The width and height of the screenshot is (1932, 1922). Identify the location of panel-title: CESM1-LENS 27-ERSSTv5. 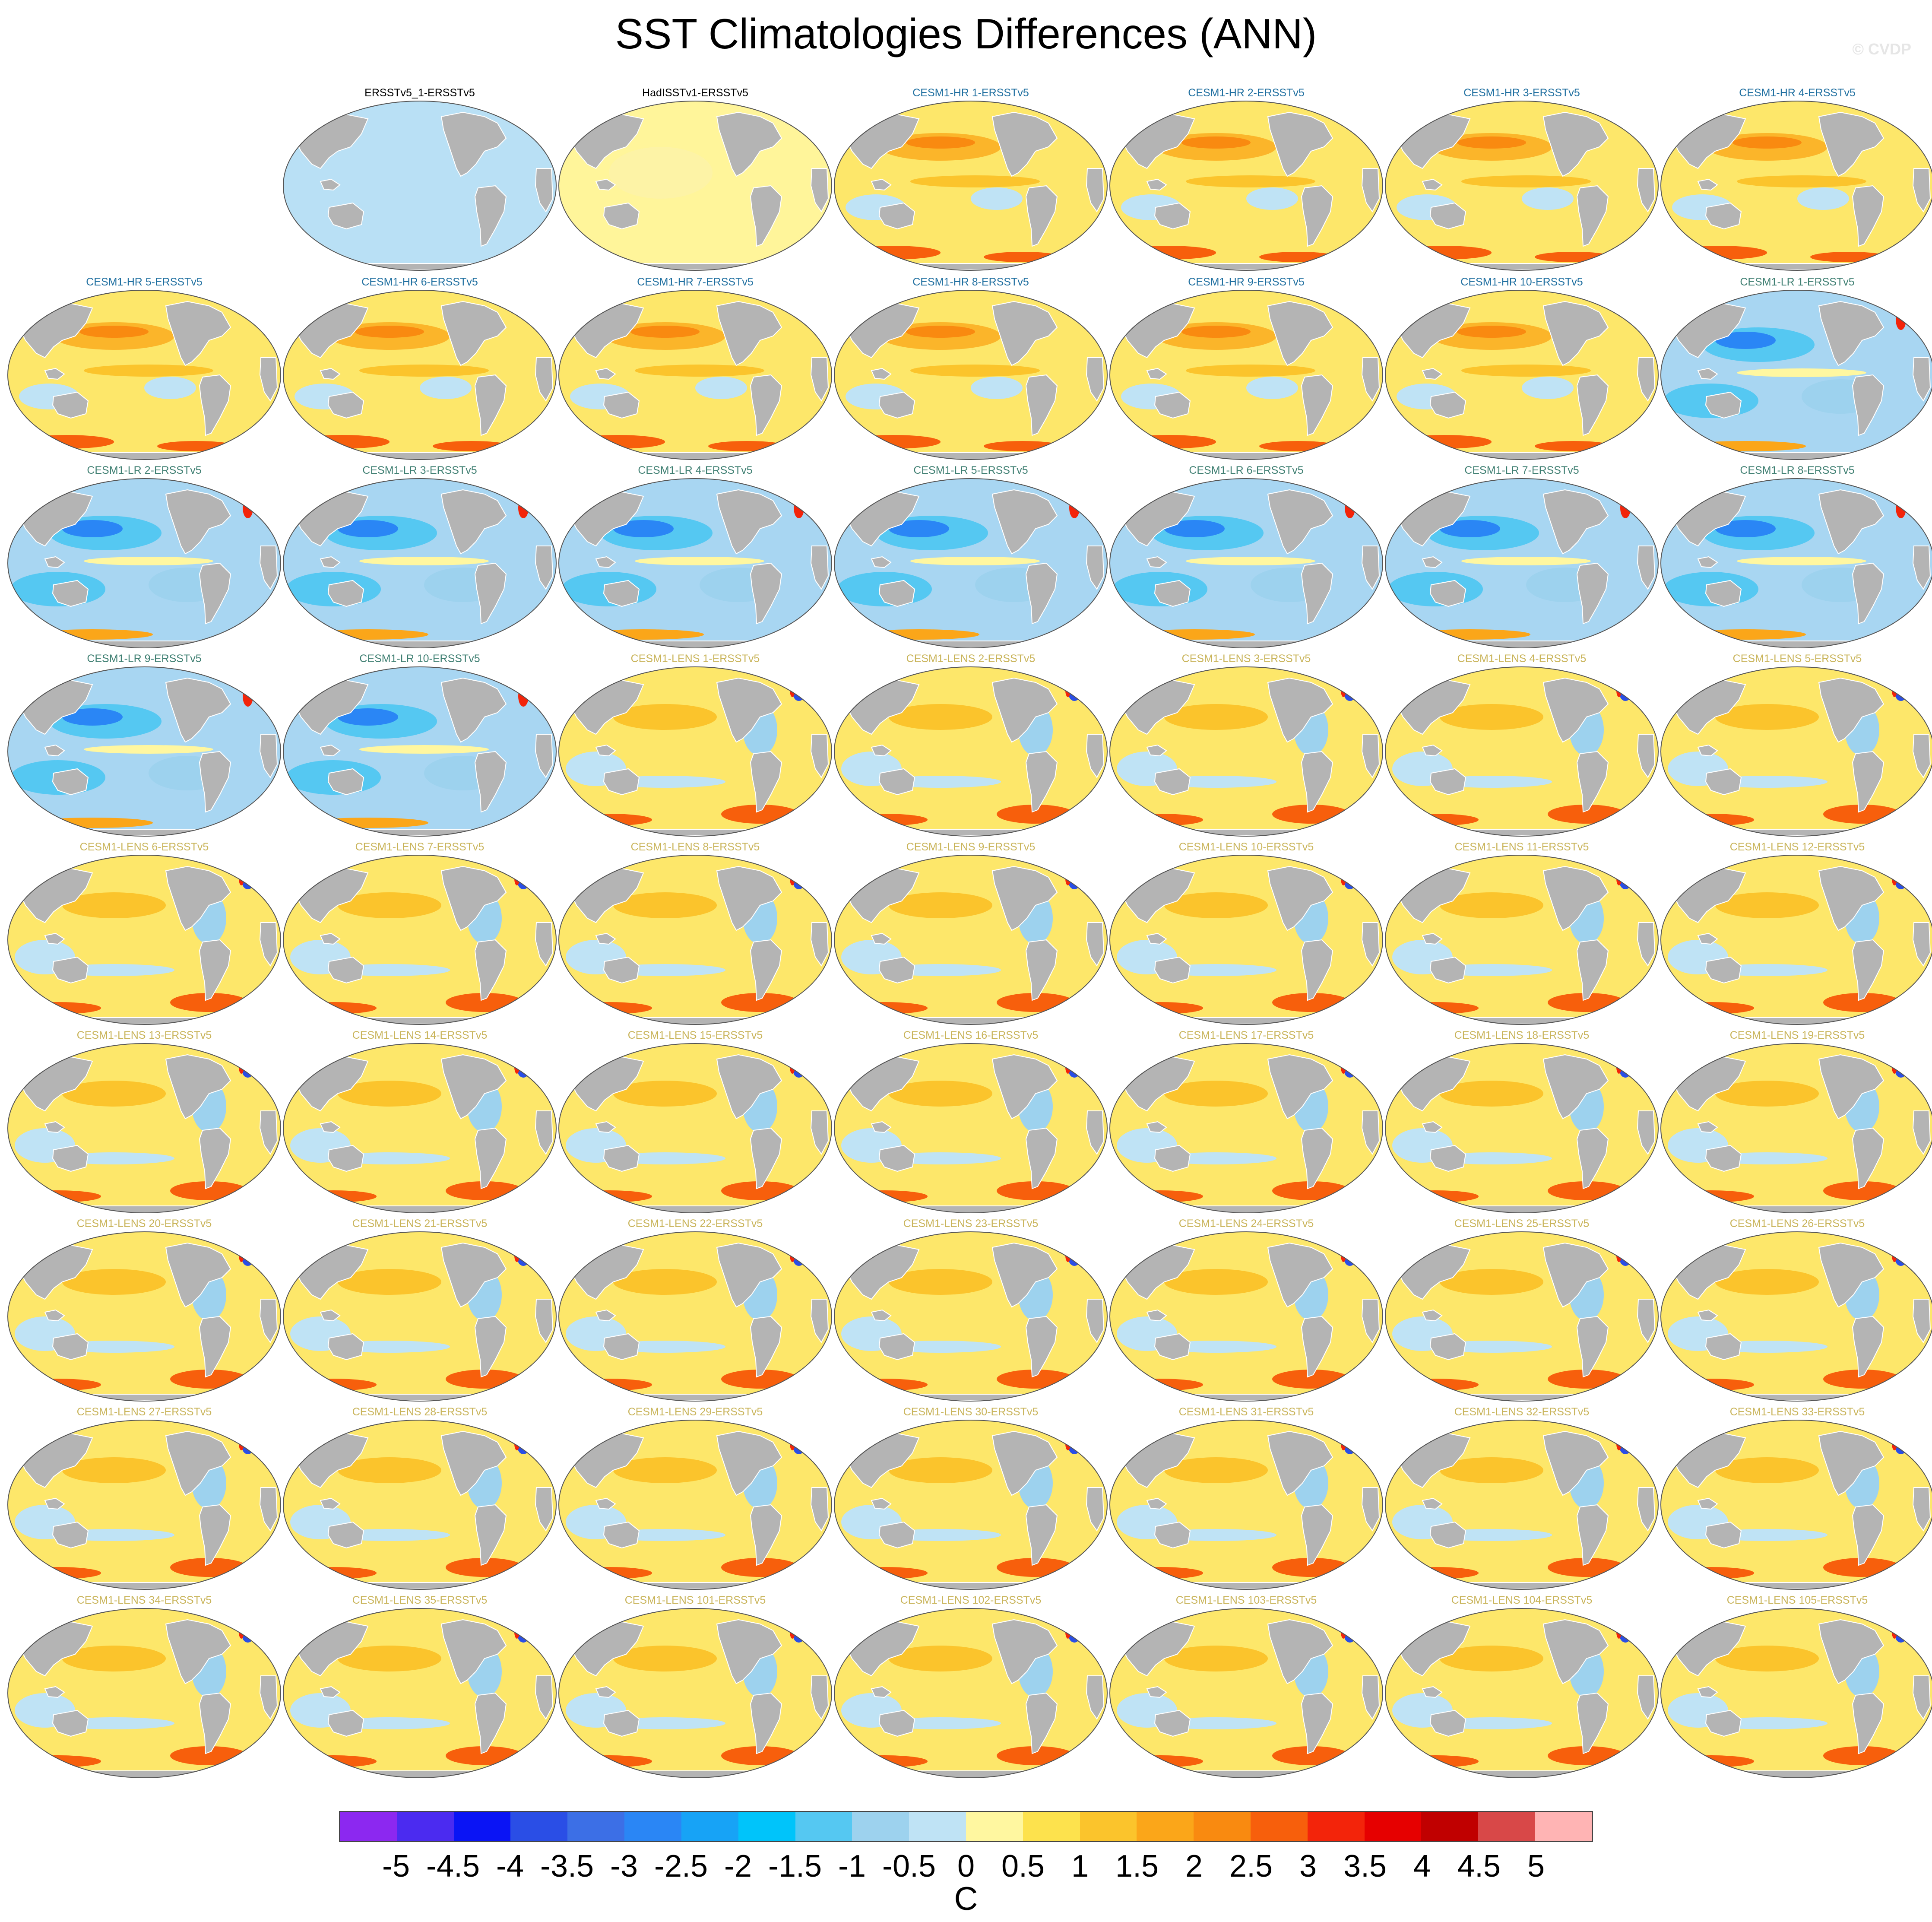
(144, 1412).